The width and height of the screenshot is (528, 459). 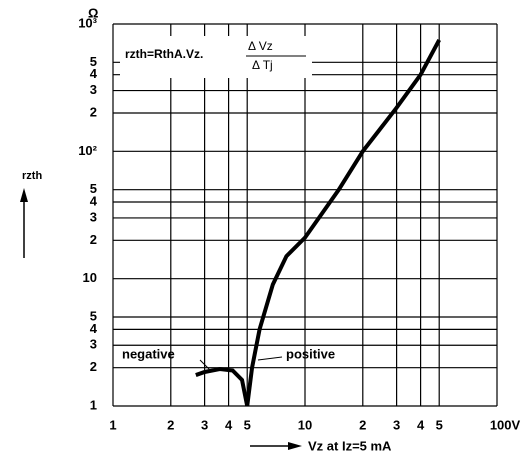 I want to click on x-tick-label: 10, so click(x=305, y=424).